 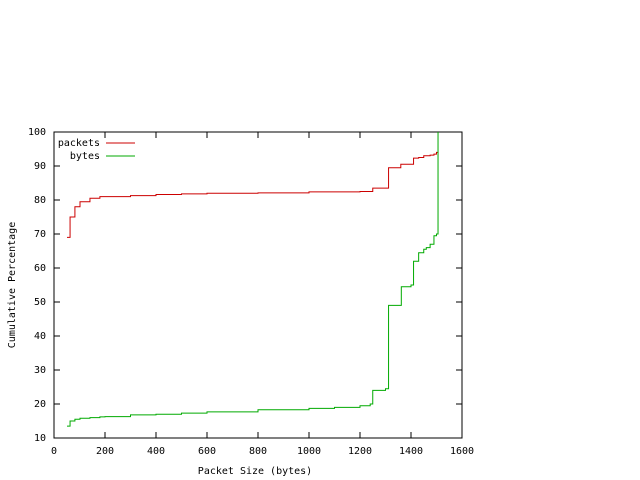 I want to click on y-tick-label: 50, so click(x=40, y=302).